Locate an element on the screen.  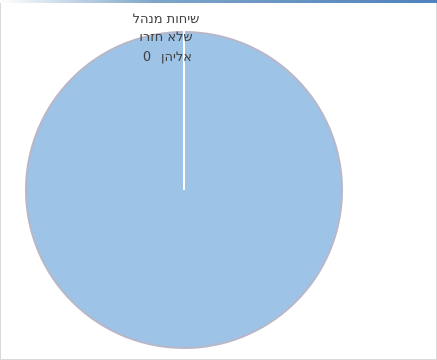
slice-value-label: 0 is located at coordinates (147, 57).